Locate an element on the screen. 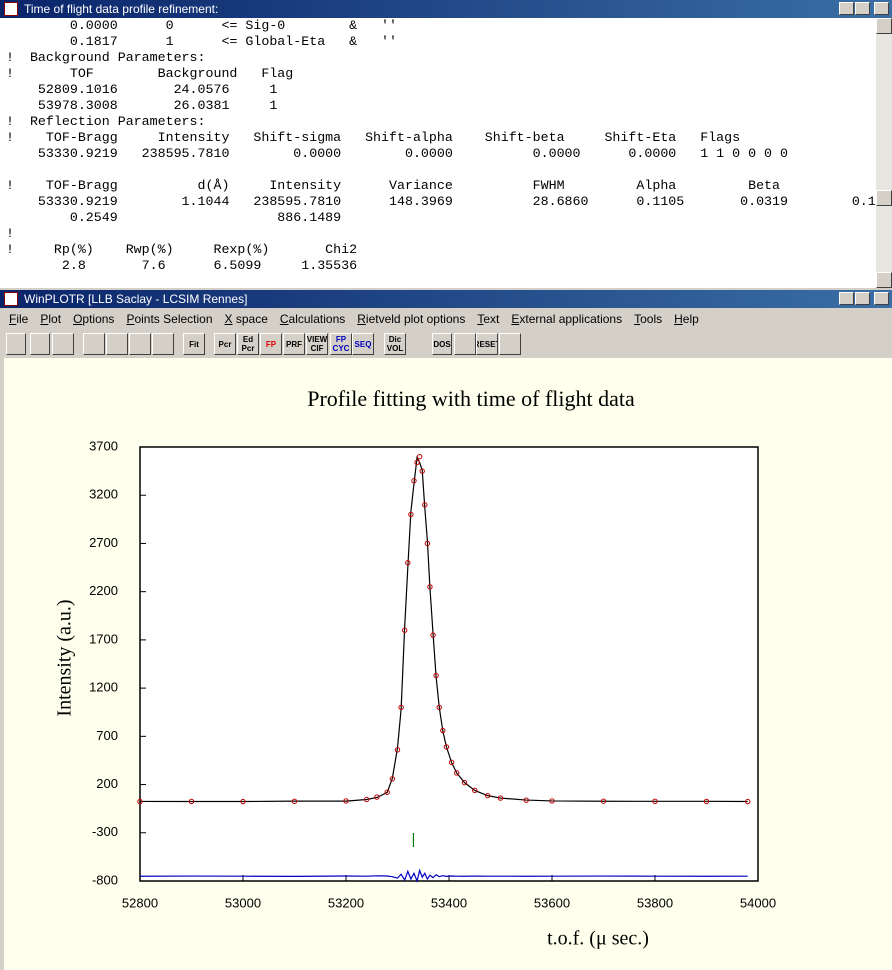  toolbar-button: Dic VOL is located at coordinates (395, 344).